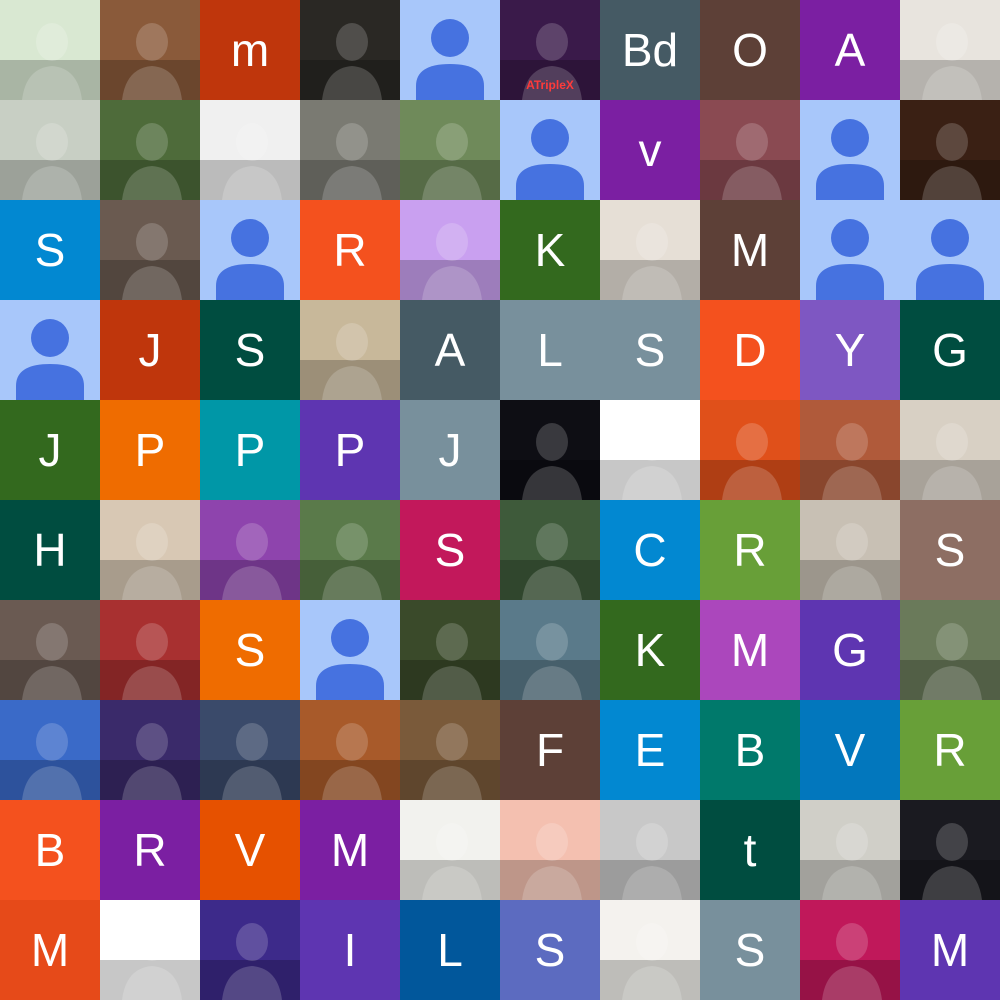 The height and width of the screenshot is (1000, 1000). What do you see at coordinates (750, 350) in the screenshot?
I see `avatar-tile: D` at bounding box center [750, 350].